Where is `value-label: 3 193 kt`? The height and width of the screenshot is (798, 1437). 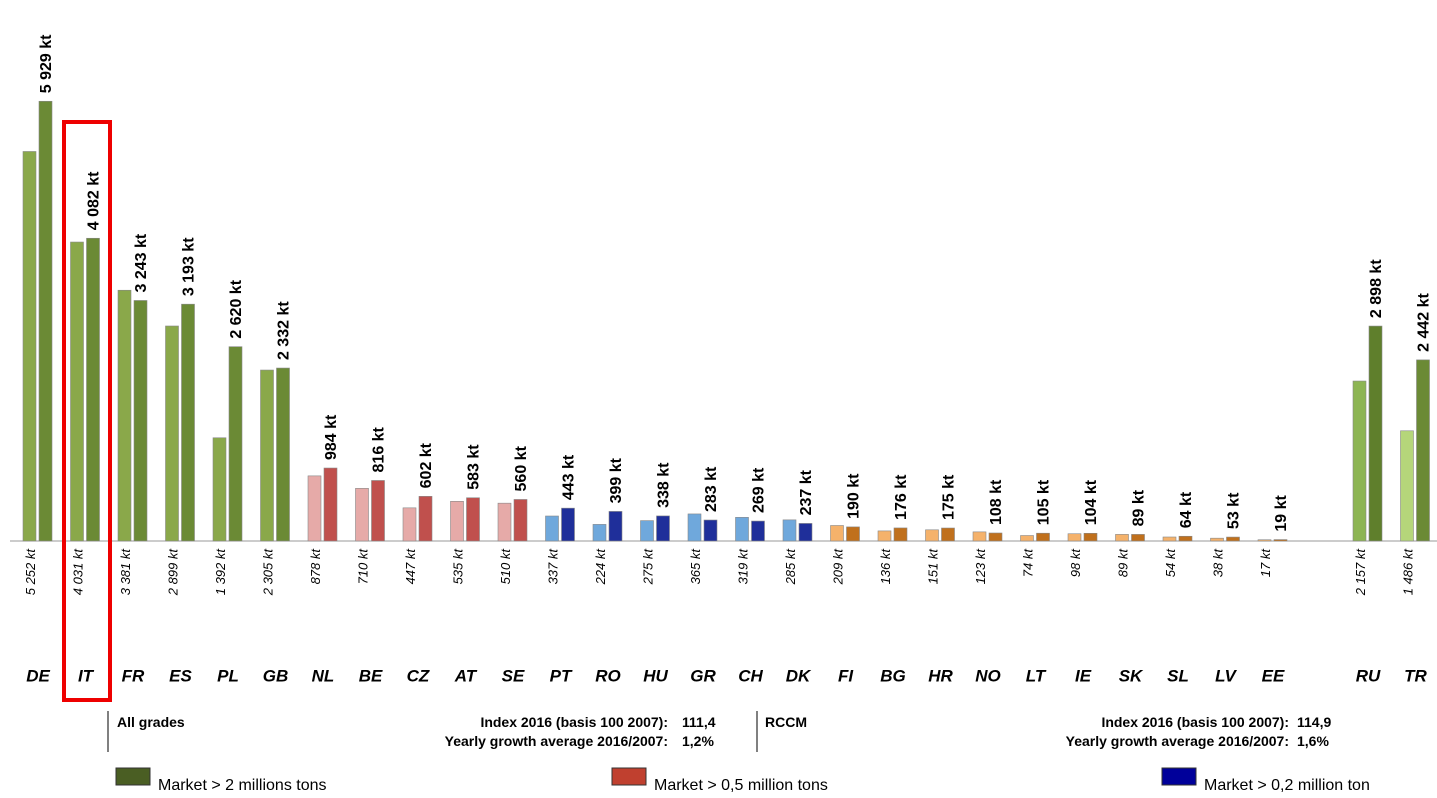
value-label: 3 193 kt is located at coordinates (189, 266).